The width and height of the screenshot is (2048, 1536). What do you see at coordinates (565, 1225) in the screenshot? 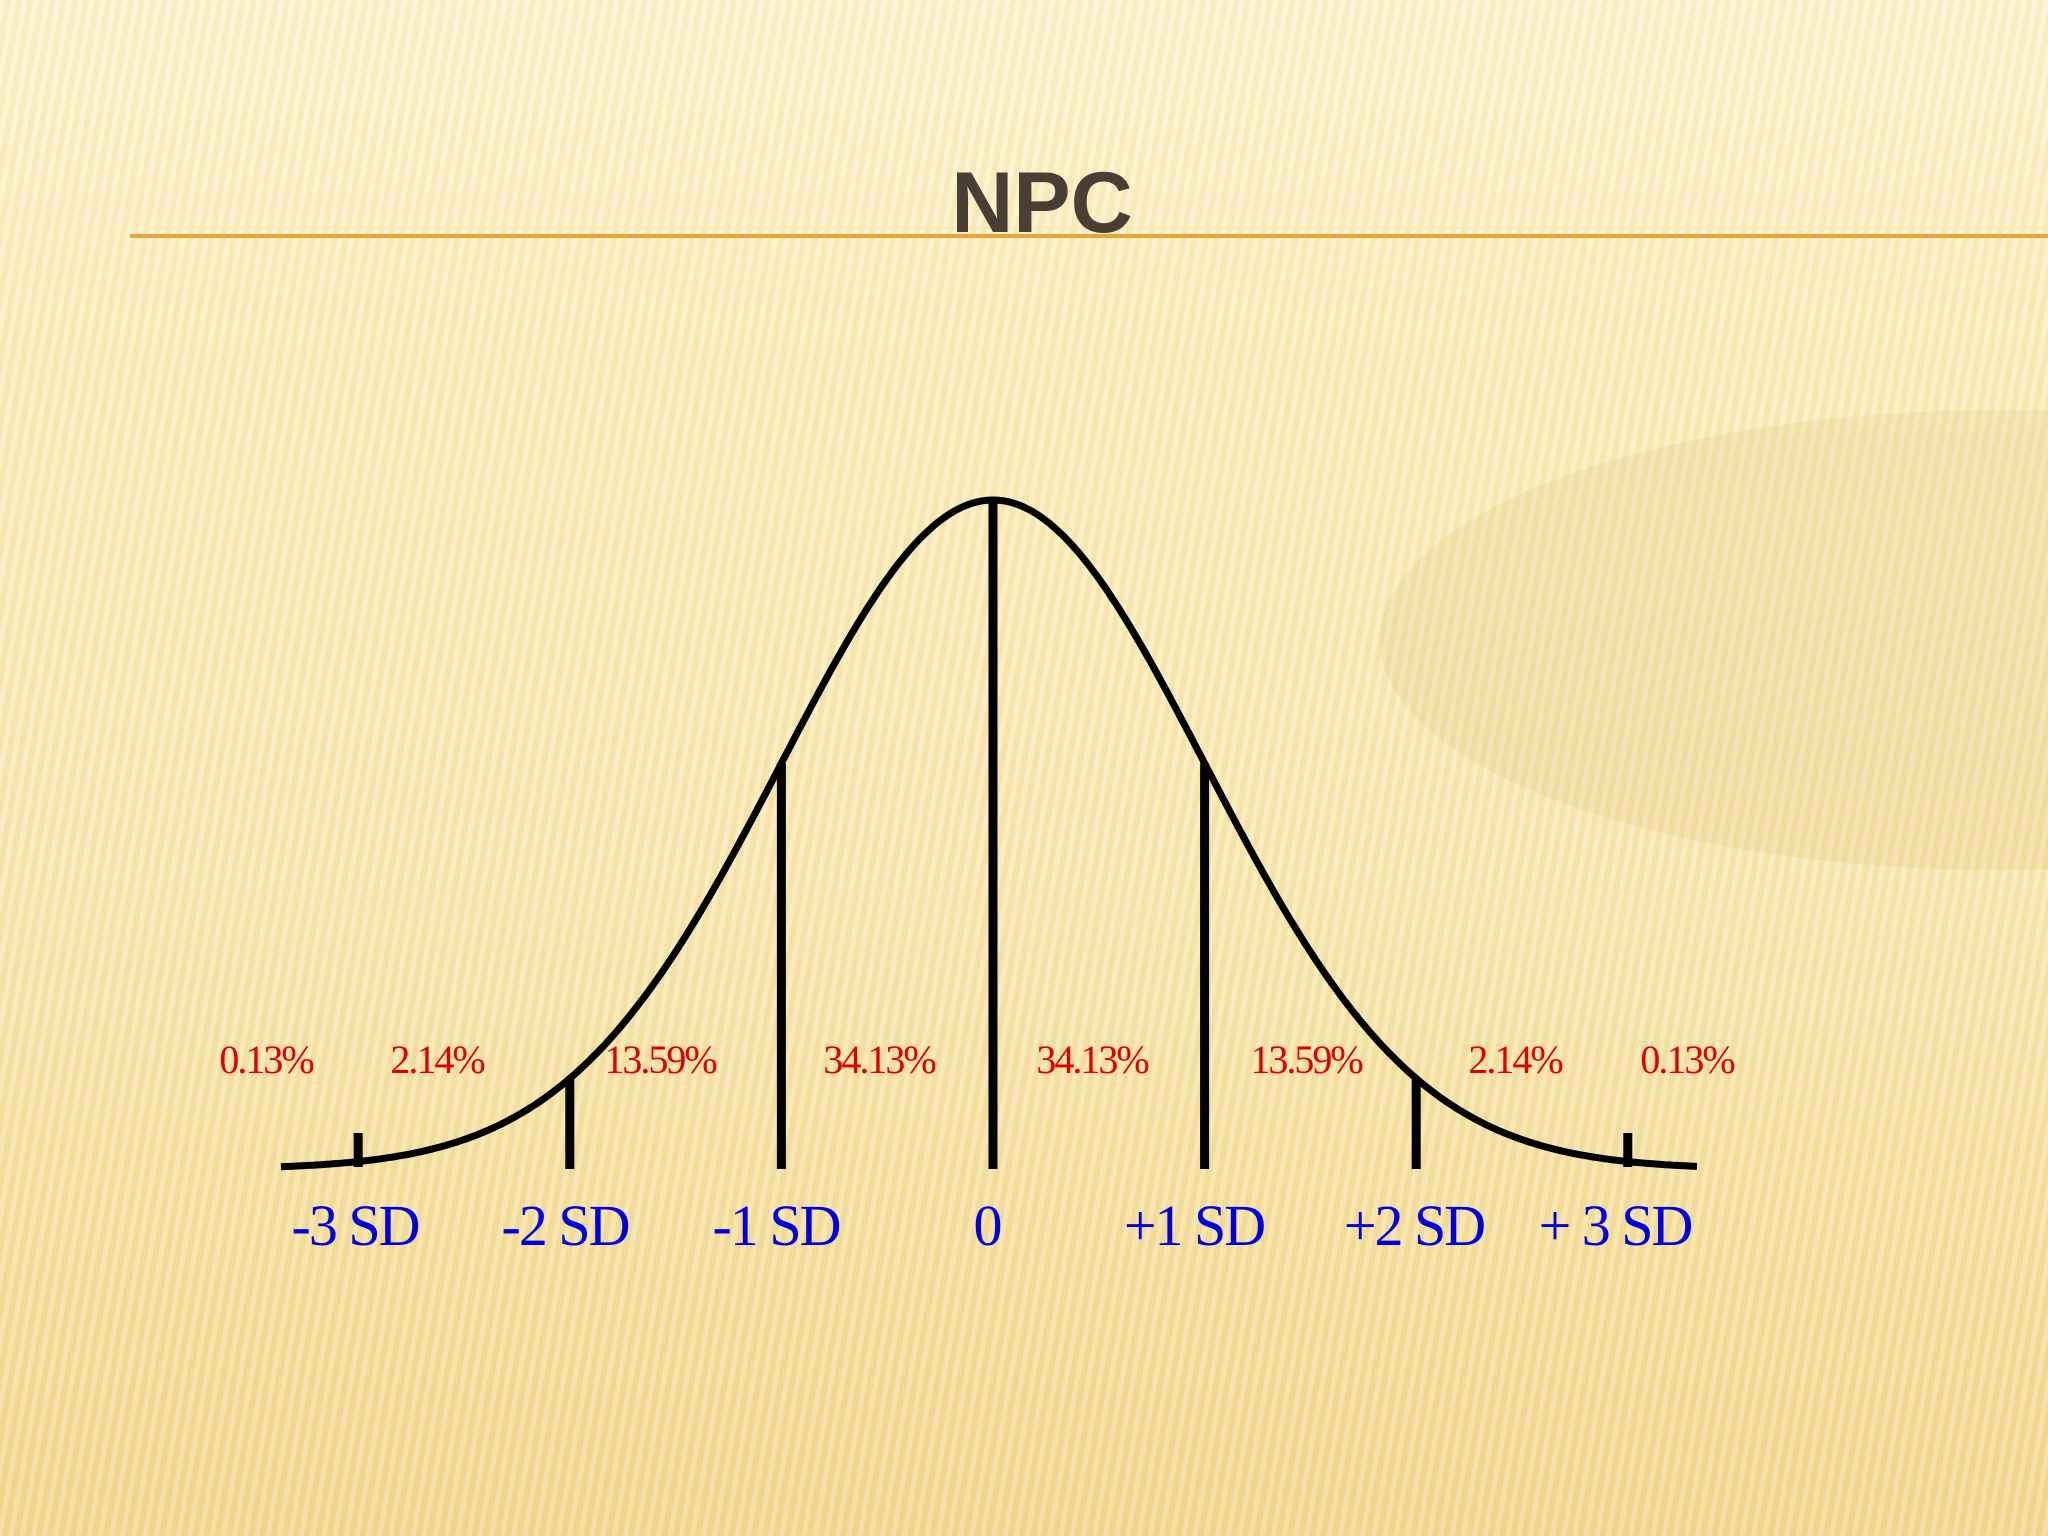
I see `sd-label: -2 SD` at bounding box center [565, 1225].